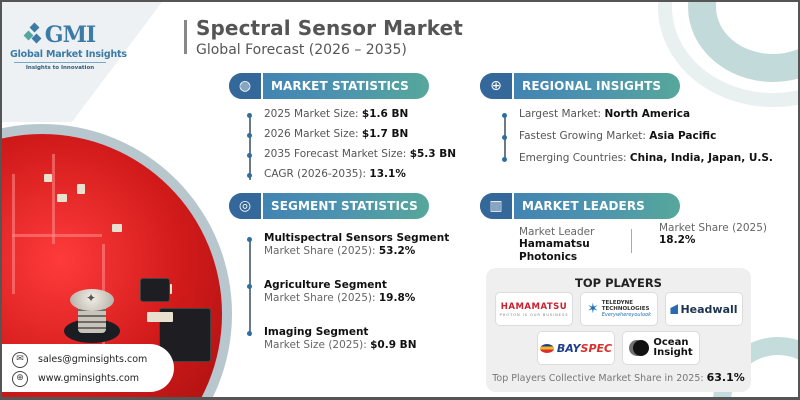  Describe the element at coordinates (713, 228) in the screenshot. I see `share-label: Market Share (2025)` at that location.